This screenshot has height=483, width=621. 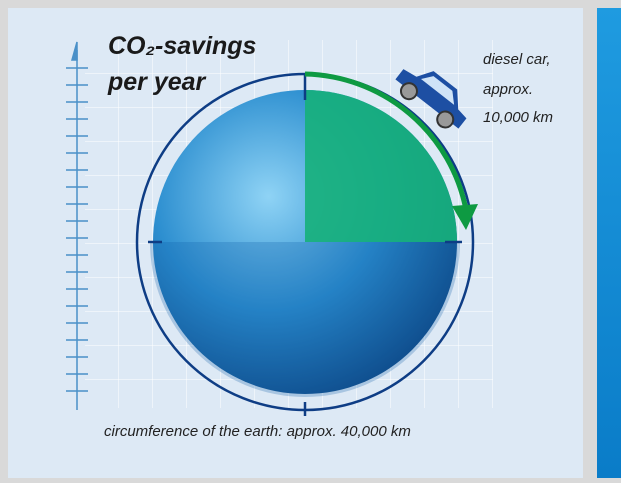 I want to click on vertical-axis, so click(x=77, y=225).